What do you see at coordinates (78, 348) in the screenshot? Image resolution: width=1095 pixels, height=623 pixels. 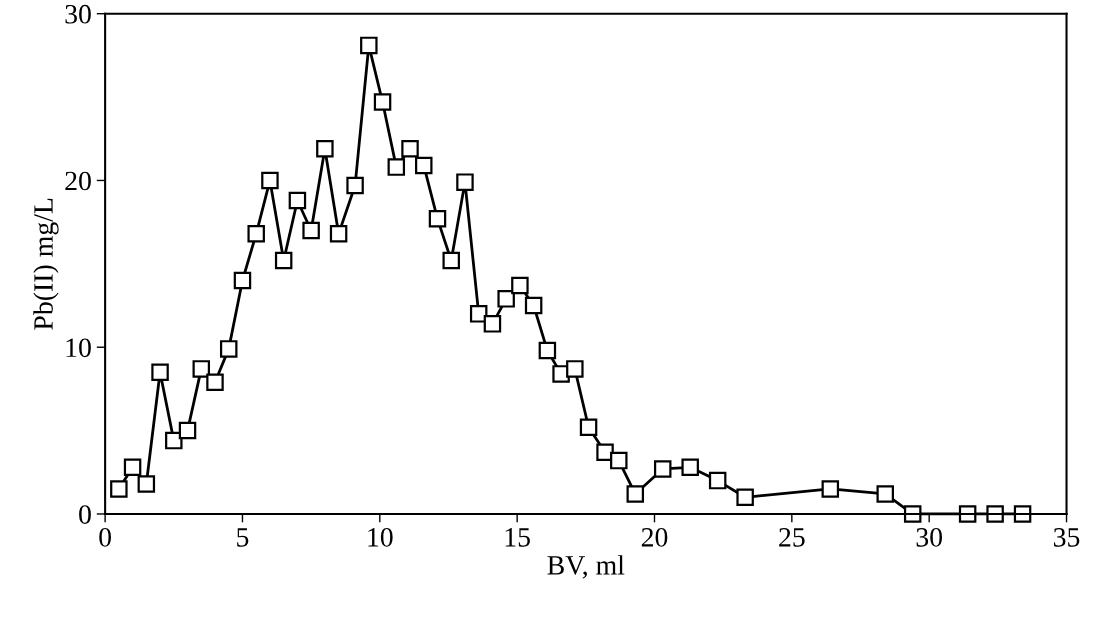 I see `y-tick-label: 10` at bounding box center [78, 348].